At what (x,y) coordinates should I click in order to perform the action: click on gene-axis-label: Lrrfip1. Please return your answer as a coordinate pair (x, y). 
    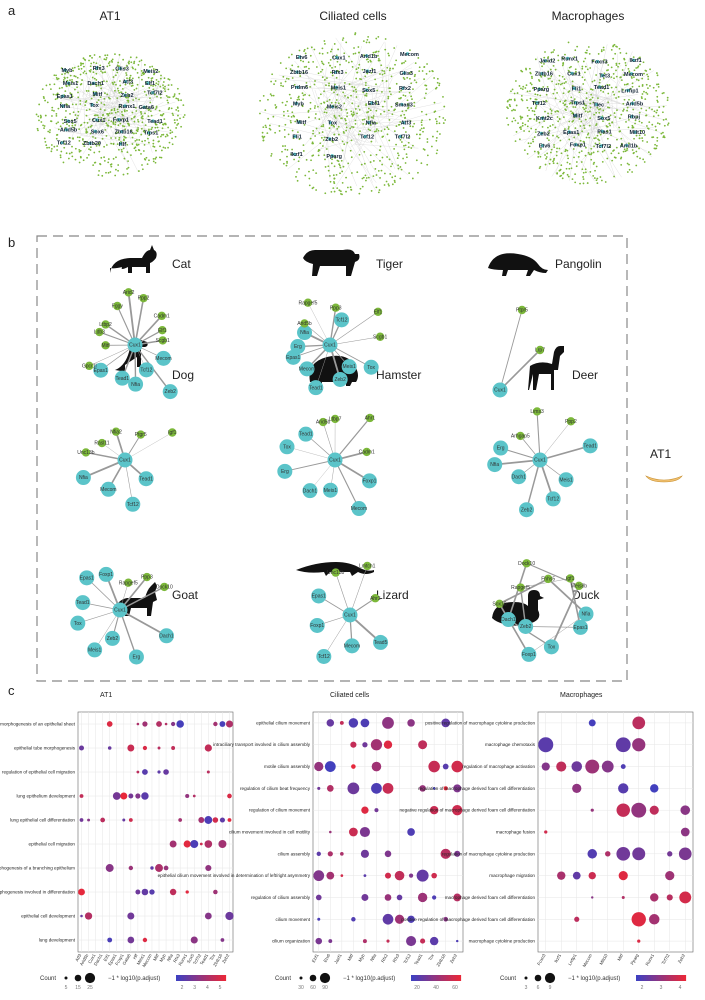
    Looking at the image, I should click on (572, 960).